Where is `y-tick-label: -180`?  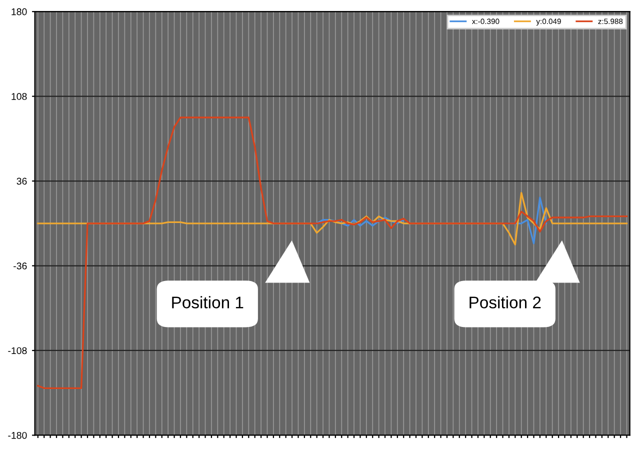 y-tick-label: -180 is located at coordinates (17, 435).